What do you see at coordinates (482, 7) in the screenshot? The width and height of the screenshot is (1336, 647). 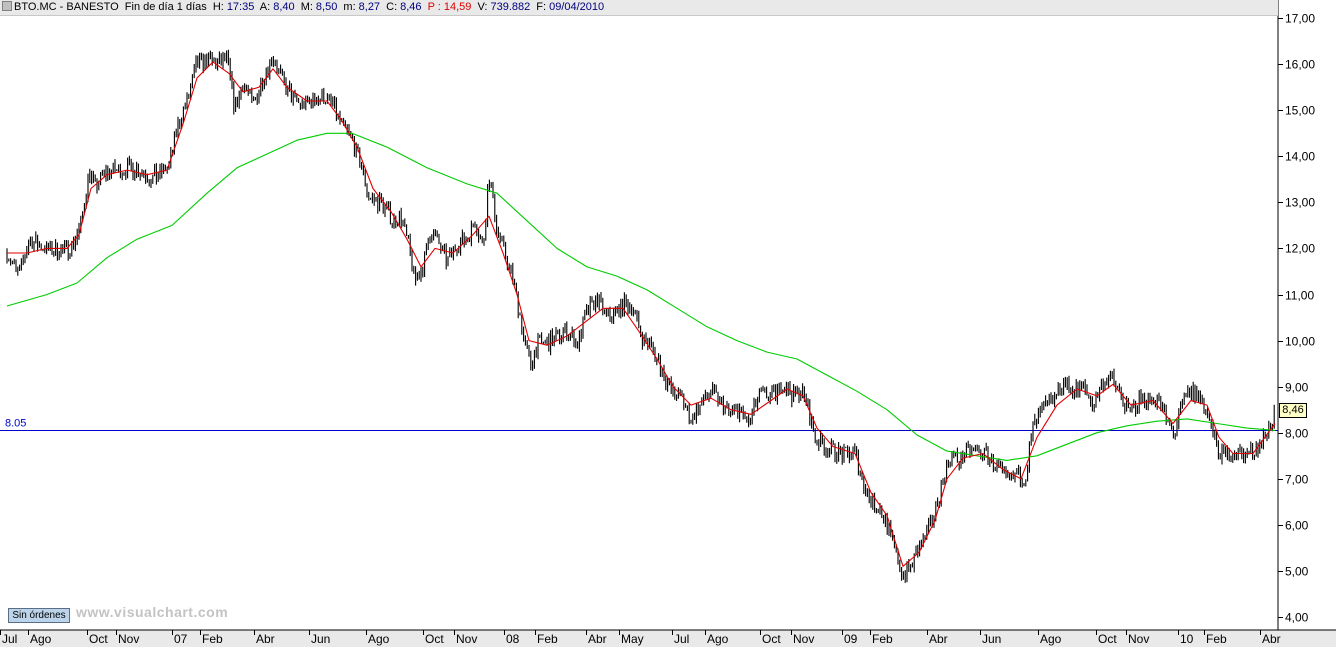 I see `v-label: V:` at bounding box center [482, 7].